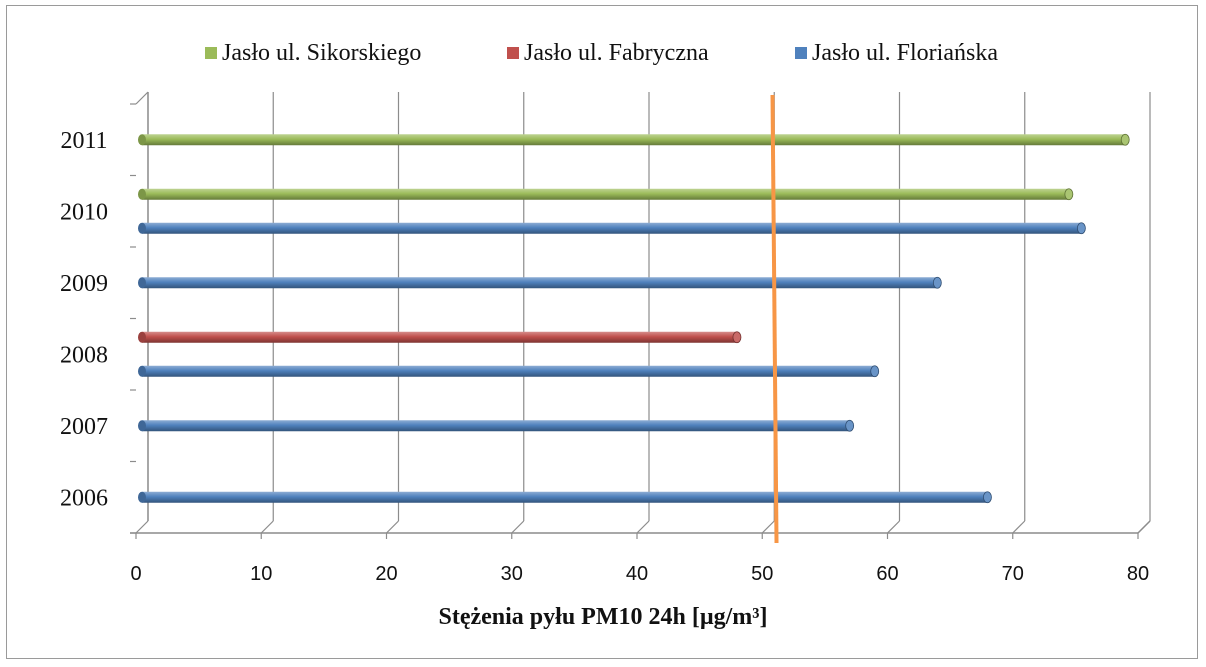  What do you see at coordinates (322, 52) in the screenshot?
I see `legend-label: Jasło ul. Sikorskiego` at bounding box center [322, 52].